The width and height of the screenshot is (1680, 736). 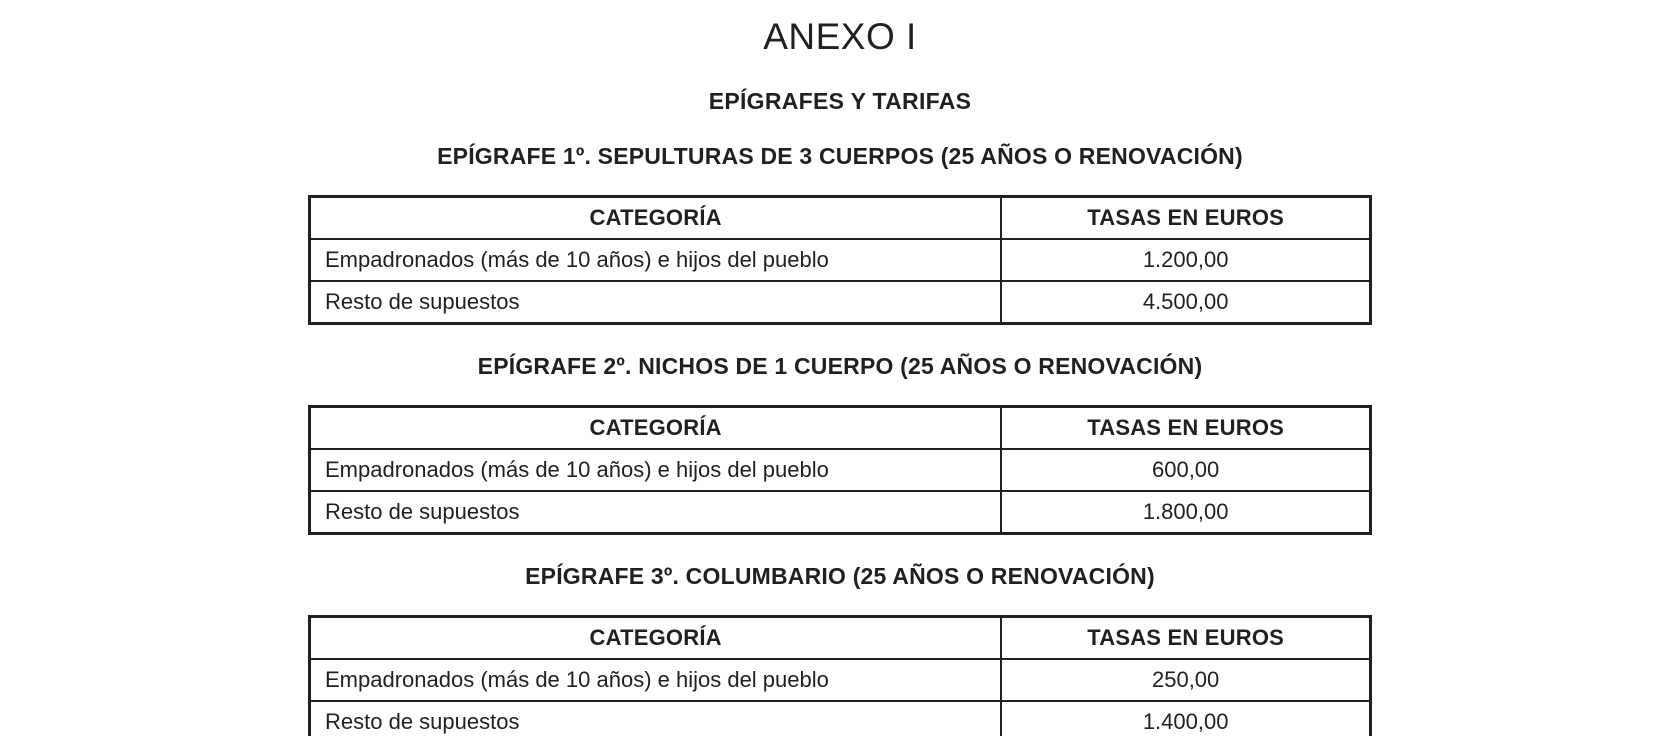 What do you see at coordinates (840, 101) in the screenshot?
I see `page-subtitle: EPÍGRAFES Y TARIFAS` at bounding box center [840, 101].